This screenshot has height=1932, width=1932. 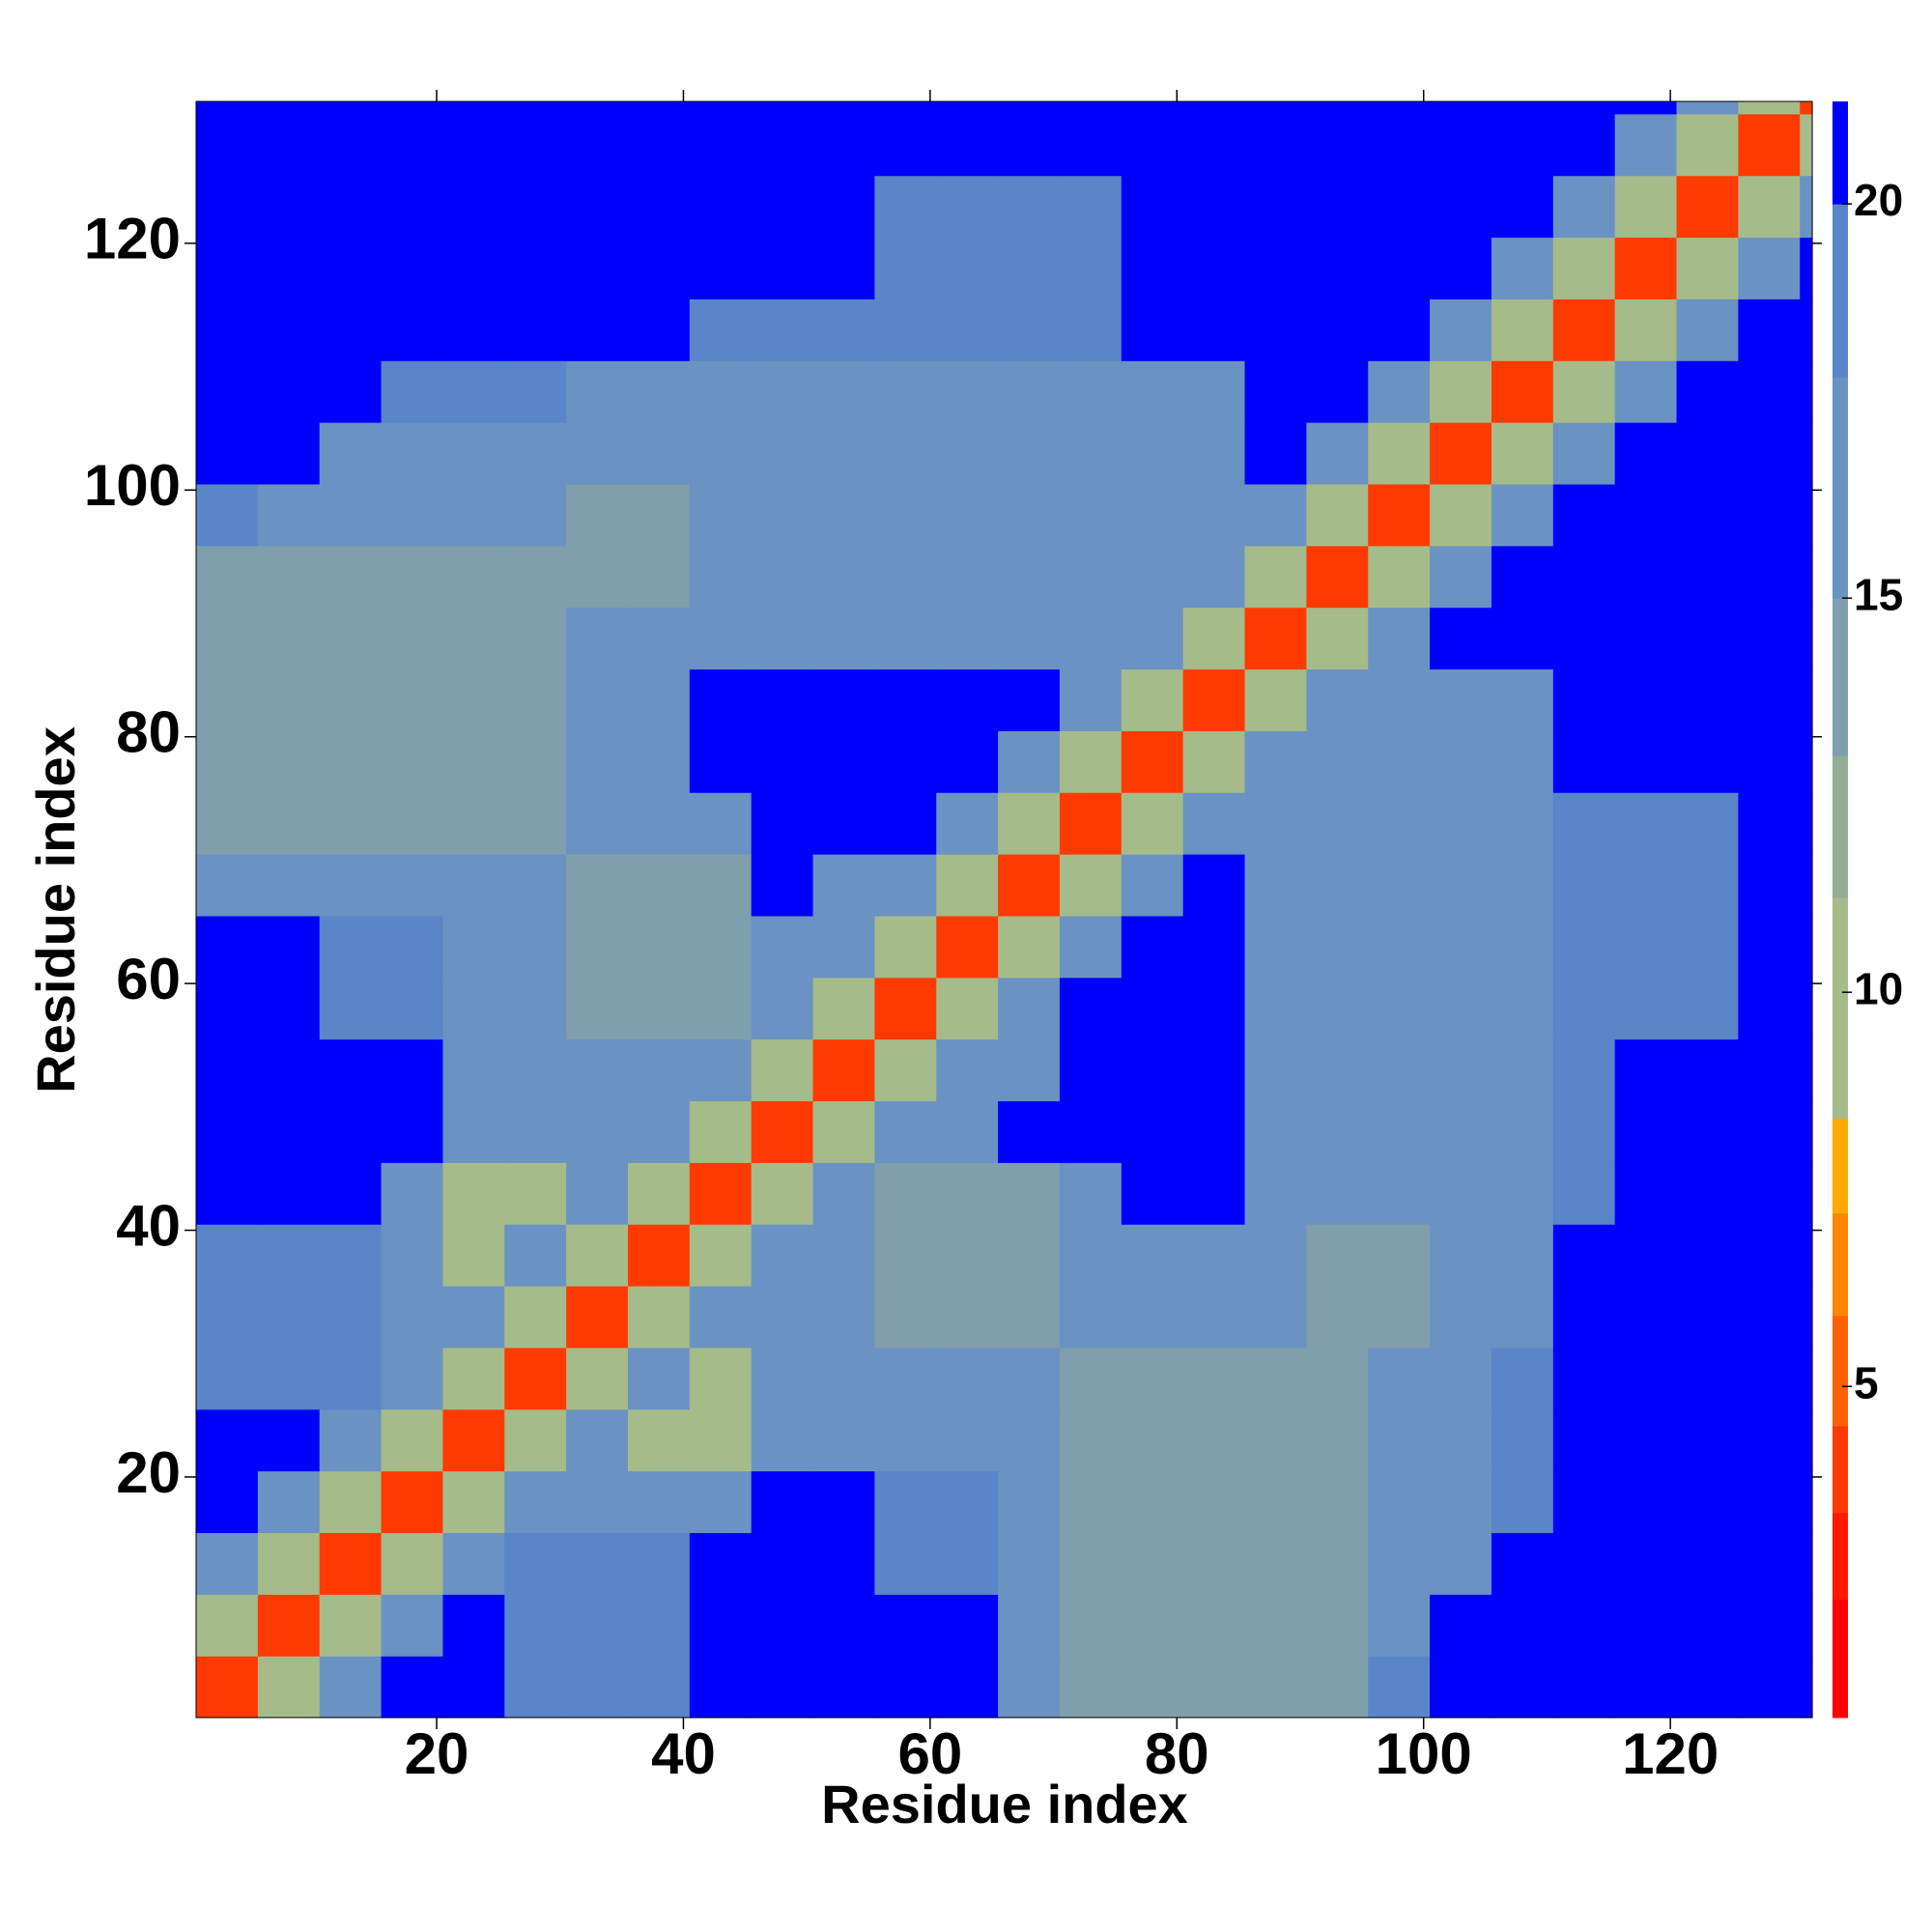 I want to click on colorbar-band, so click(x=1840, y=1371).